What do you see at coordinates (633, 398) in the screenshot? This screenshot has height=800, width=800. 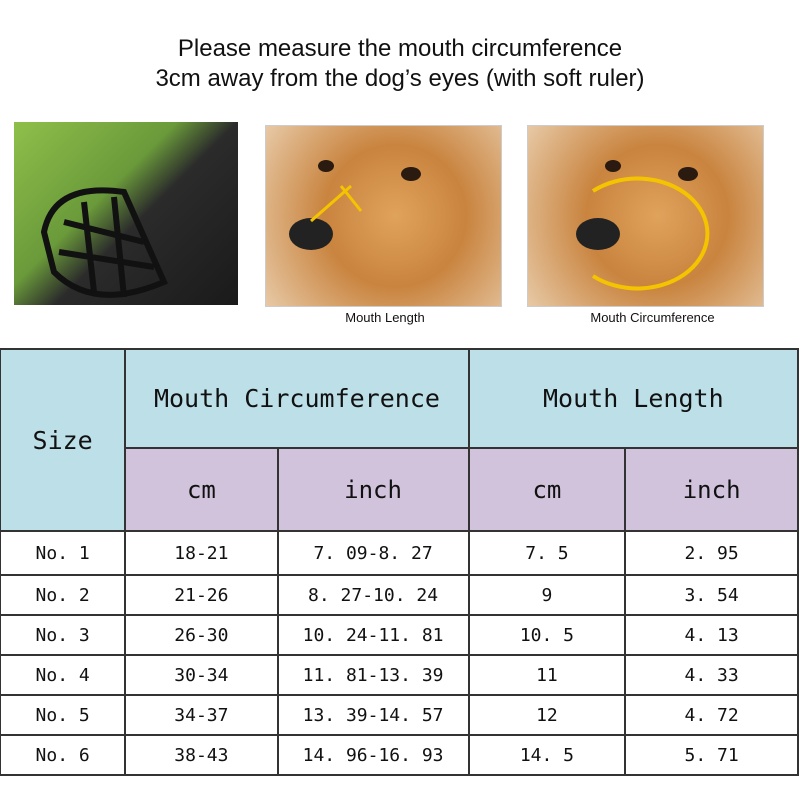 I see `mouth-length-header: Mouth Length` at bounding box center [633, 398].